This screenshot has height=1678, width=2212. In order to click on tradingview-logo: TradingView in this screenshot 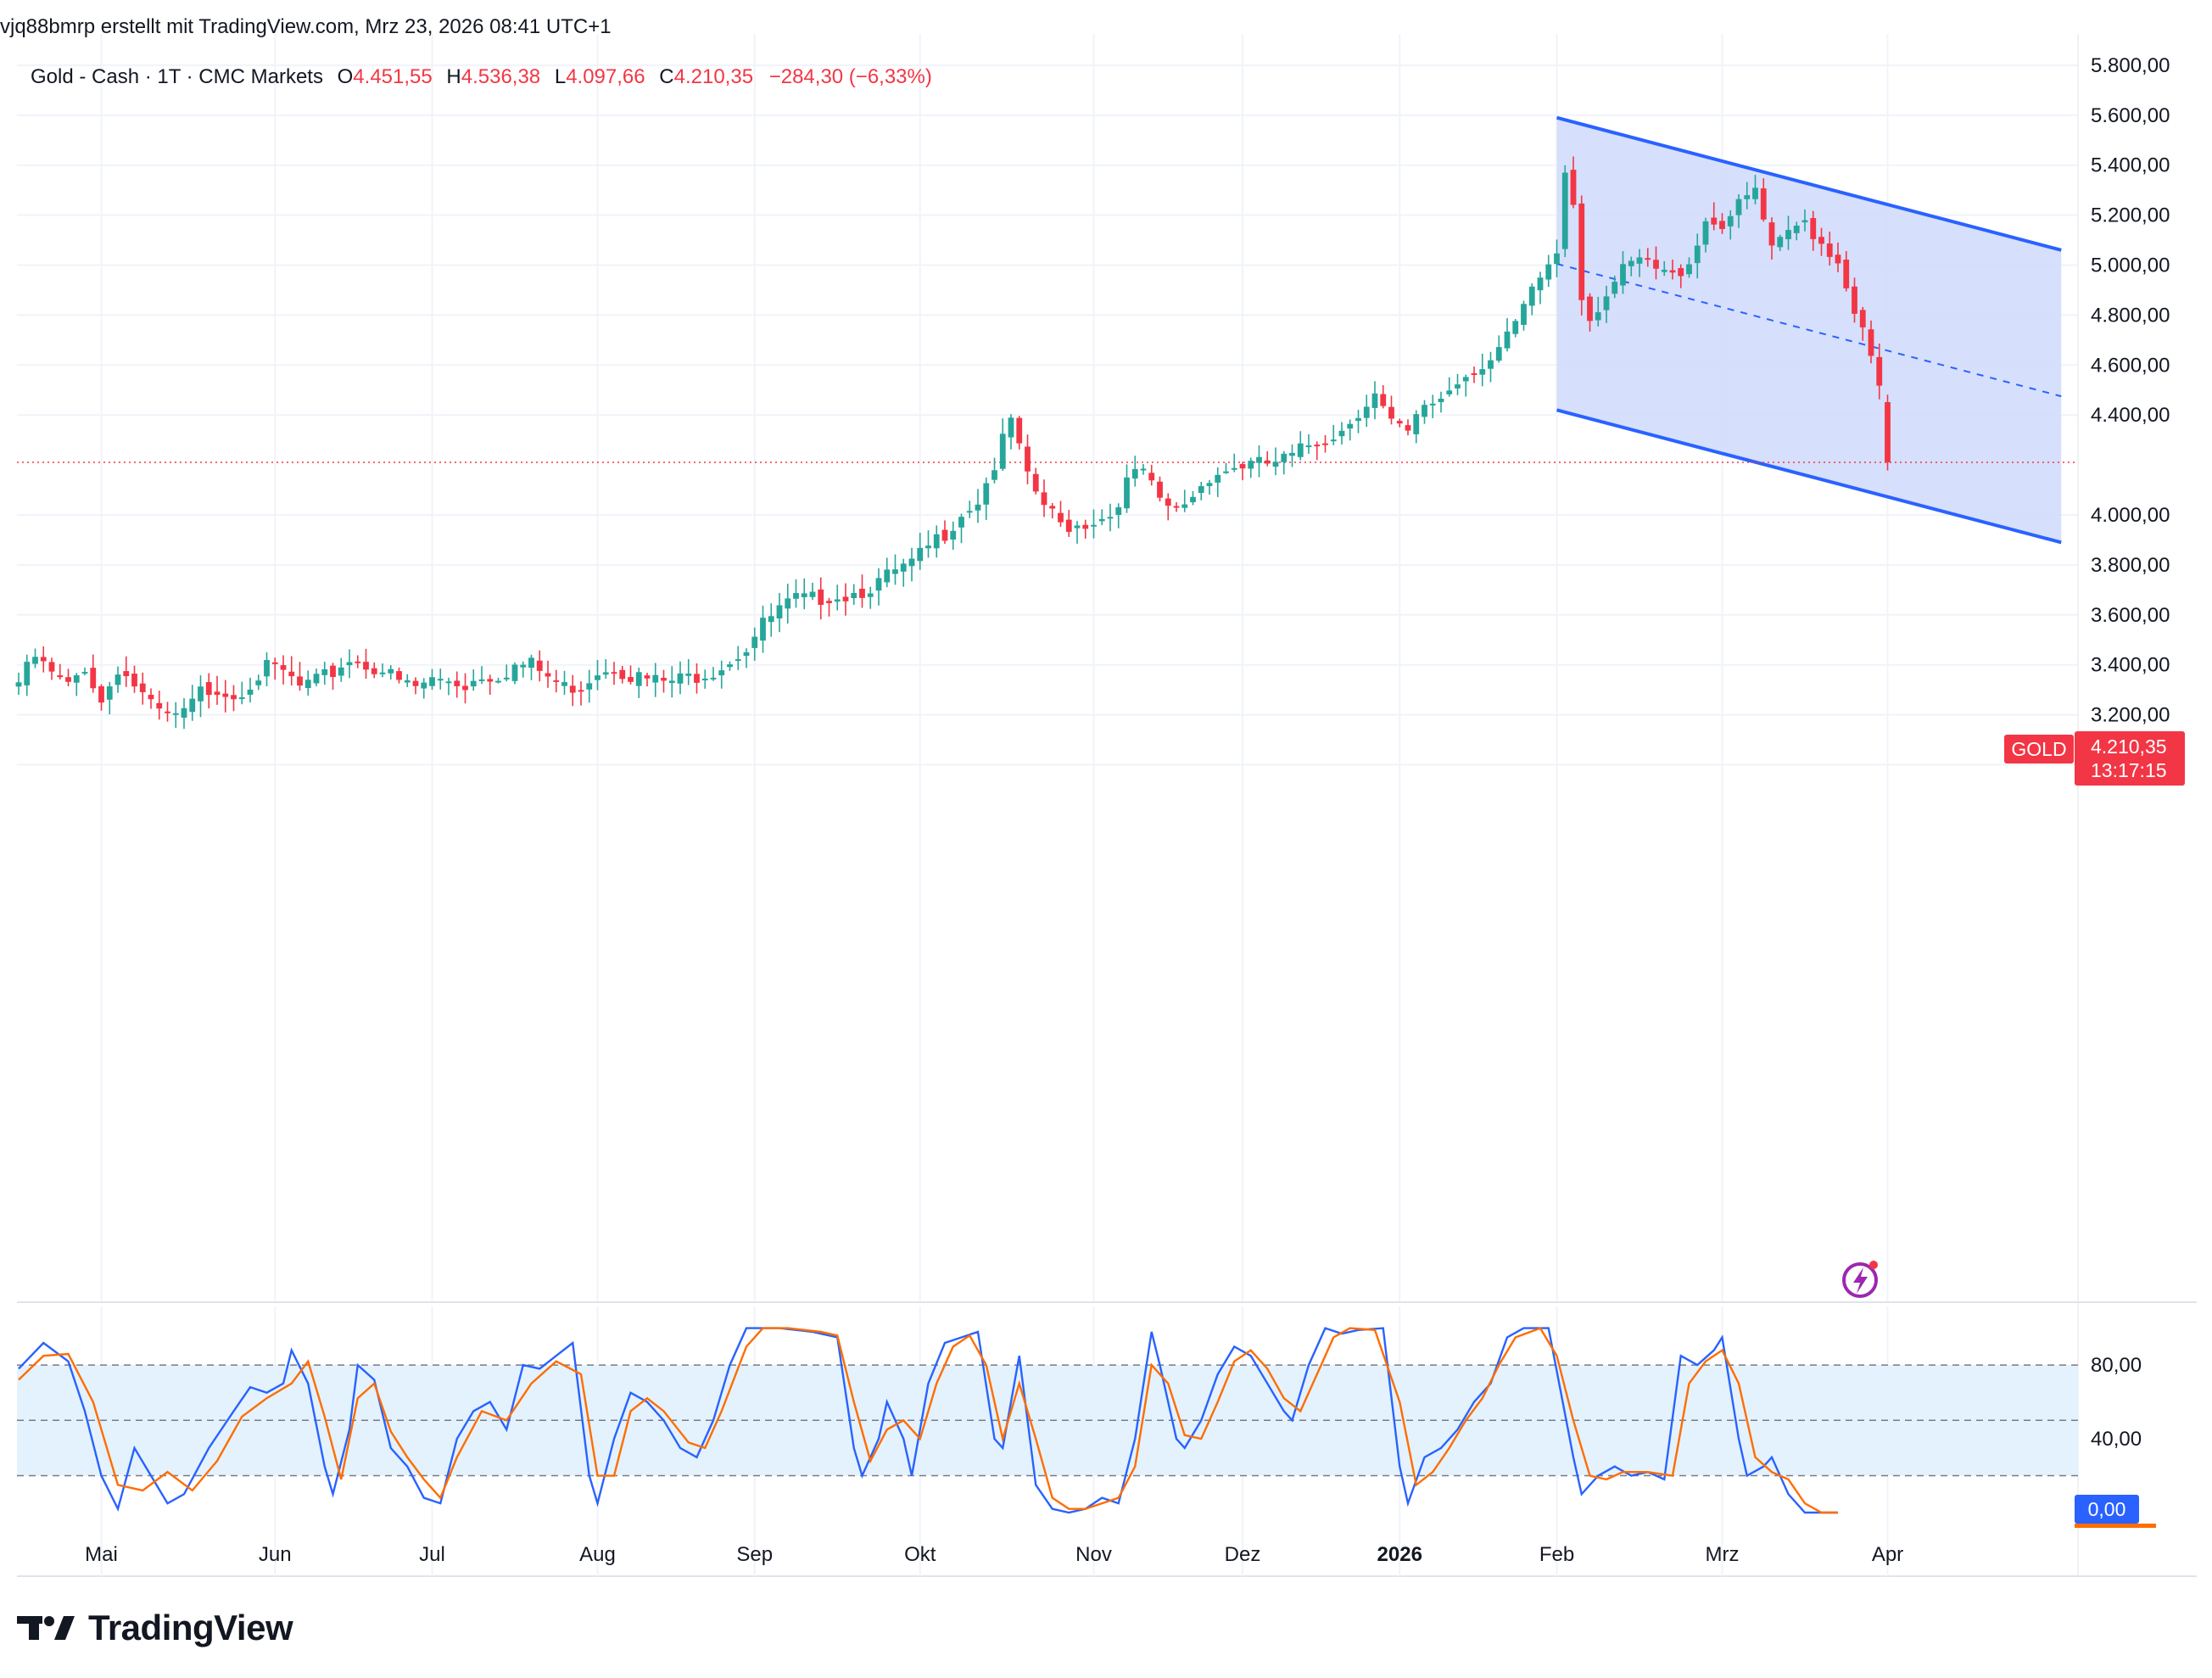, I will do `click(155, 1628)`.